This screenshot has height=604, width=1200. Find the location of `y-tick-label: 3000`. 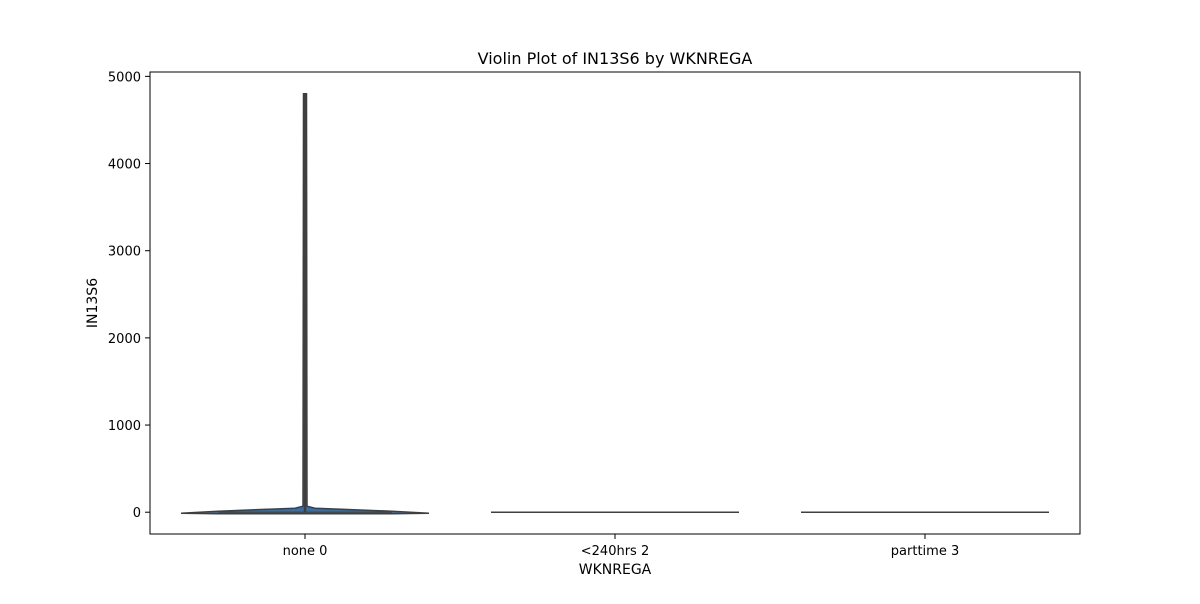

y-tick-label: 3000 is located at coordinates (124, 252).